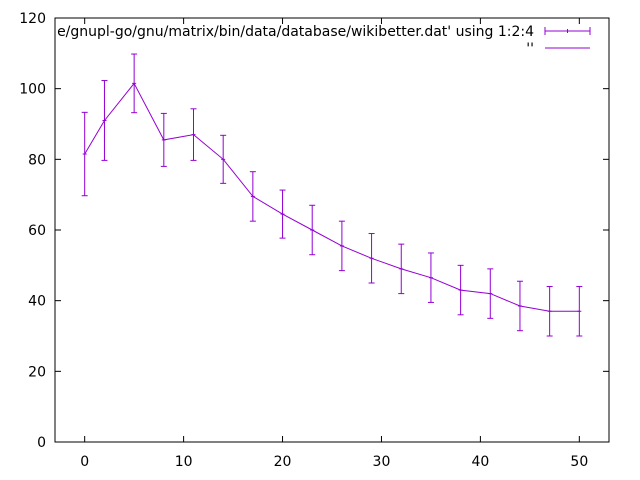  I want to click on x-tick-label: 0, so click(84, 462).